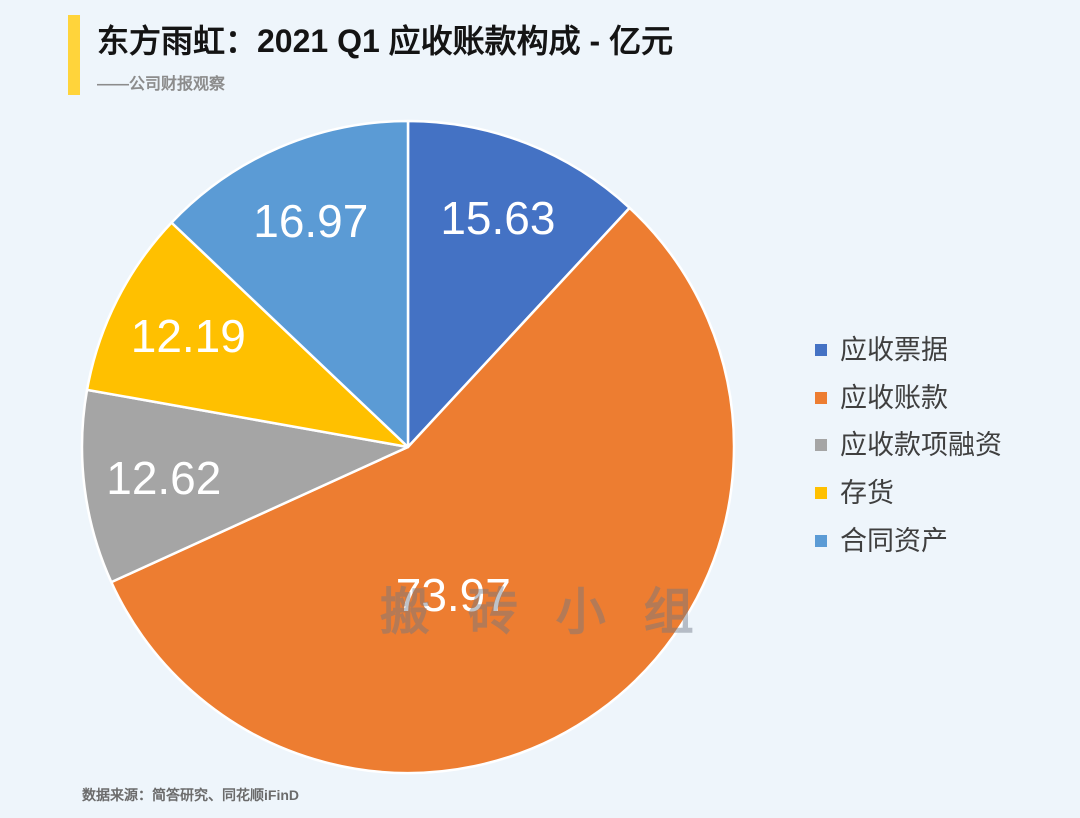  Describe the element at coordinates (867, 493) in the screenshot. I see `legend-label: 存货` at that location.